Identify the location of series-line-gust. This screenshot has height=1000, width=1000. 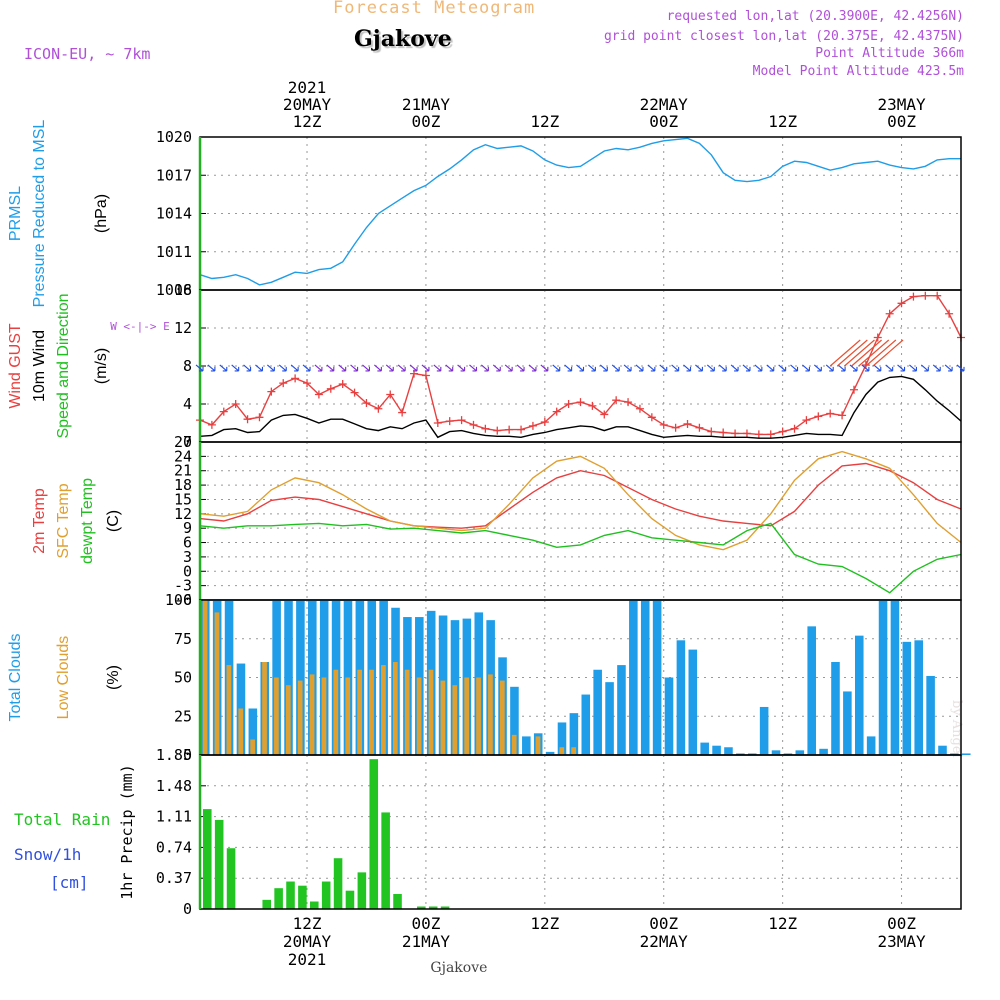
(580, 365).